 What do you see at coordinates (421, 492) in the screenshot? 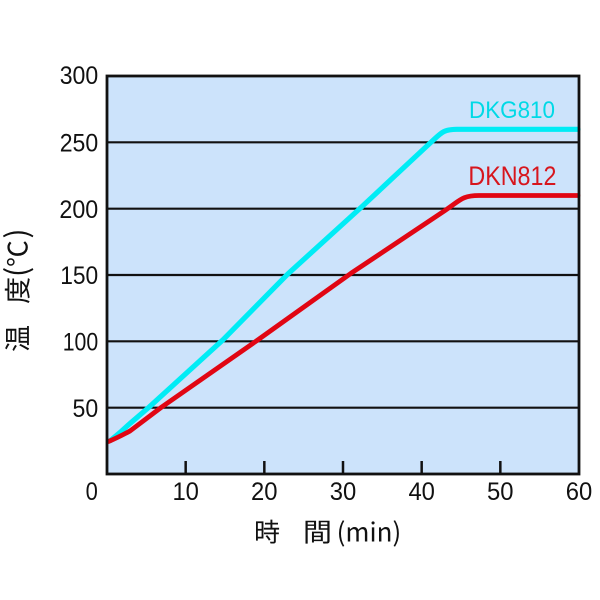
I see `svg-text: 40` at bounding box center [421, 492].